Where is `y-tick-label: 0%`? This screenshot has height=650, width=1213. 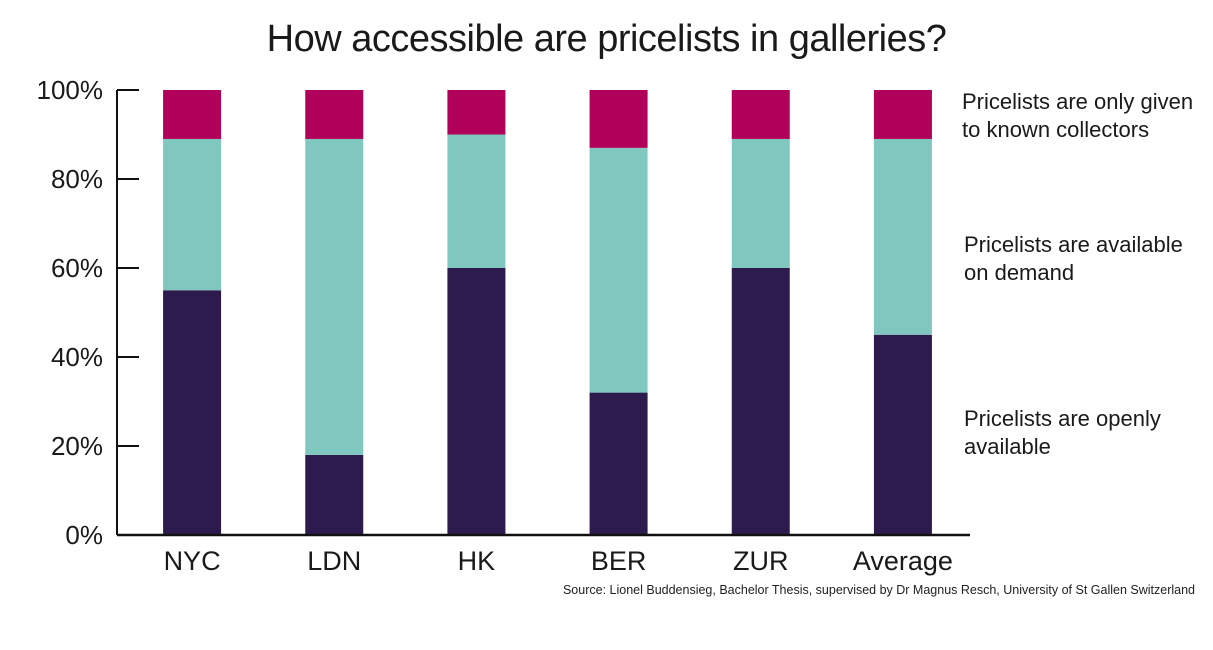 y-tick-label: 0% is located at coordinates (84, 535).